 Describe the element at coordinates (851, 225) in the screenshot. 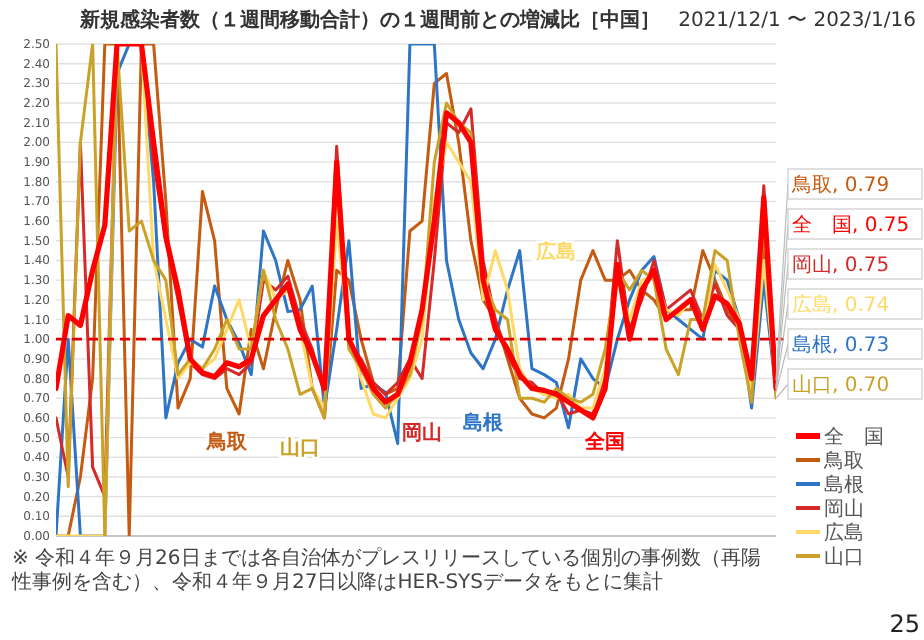

I see `text: 全 国, 0.75` at that location.